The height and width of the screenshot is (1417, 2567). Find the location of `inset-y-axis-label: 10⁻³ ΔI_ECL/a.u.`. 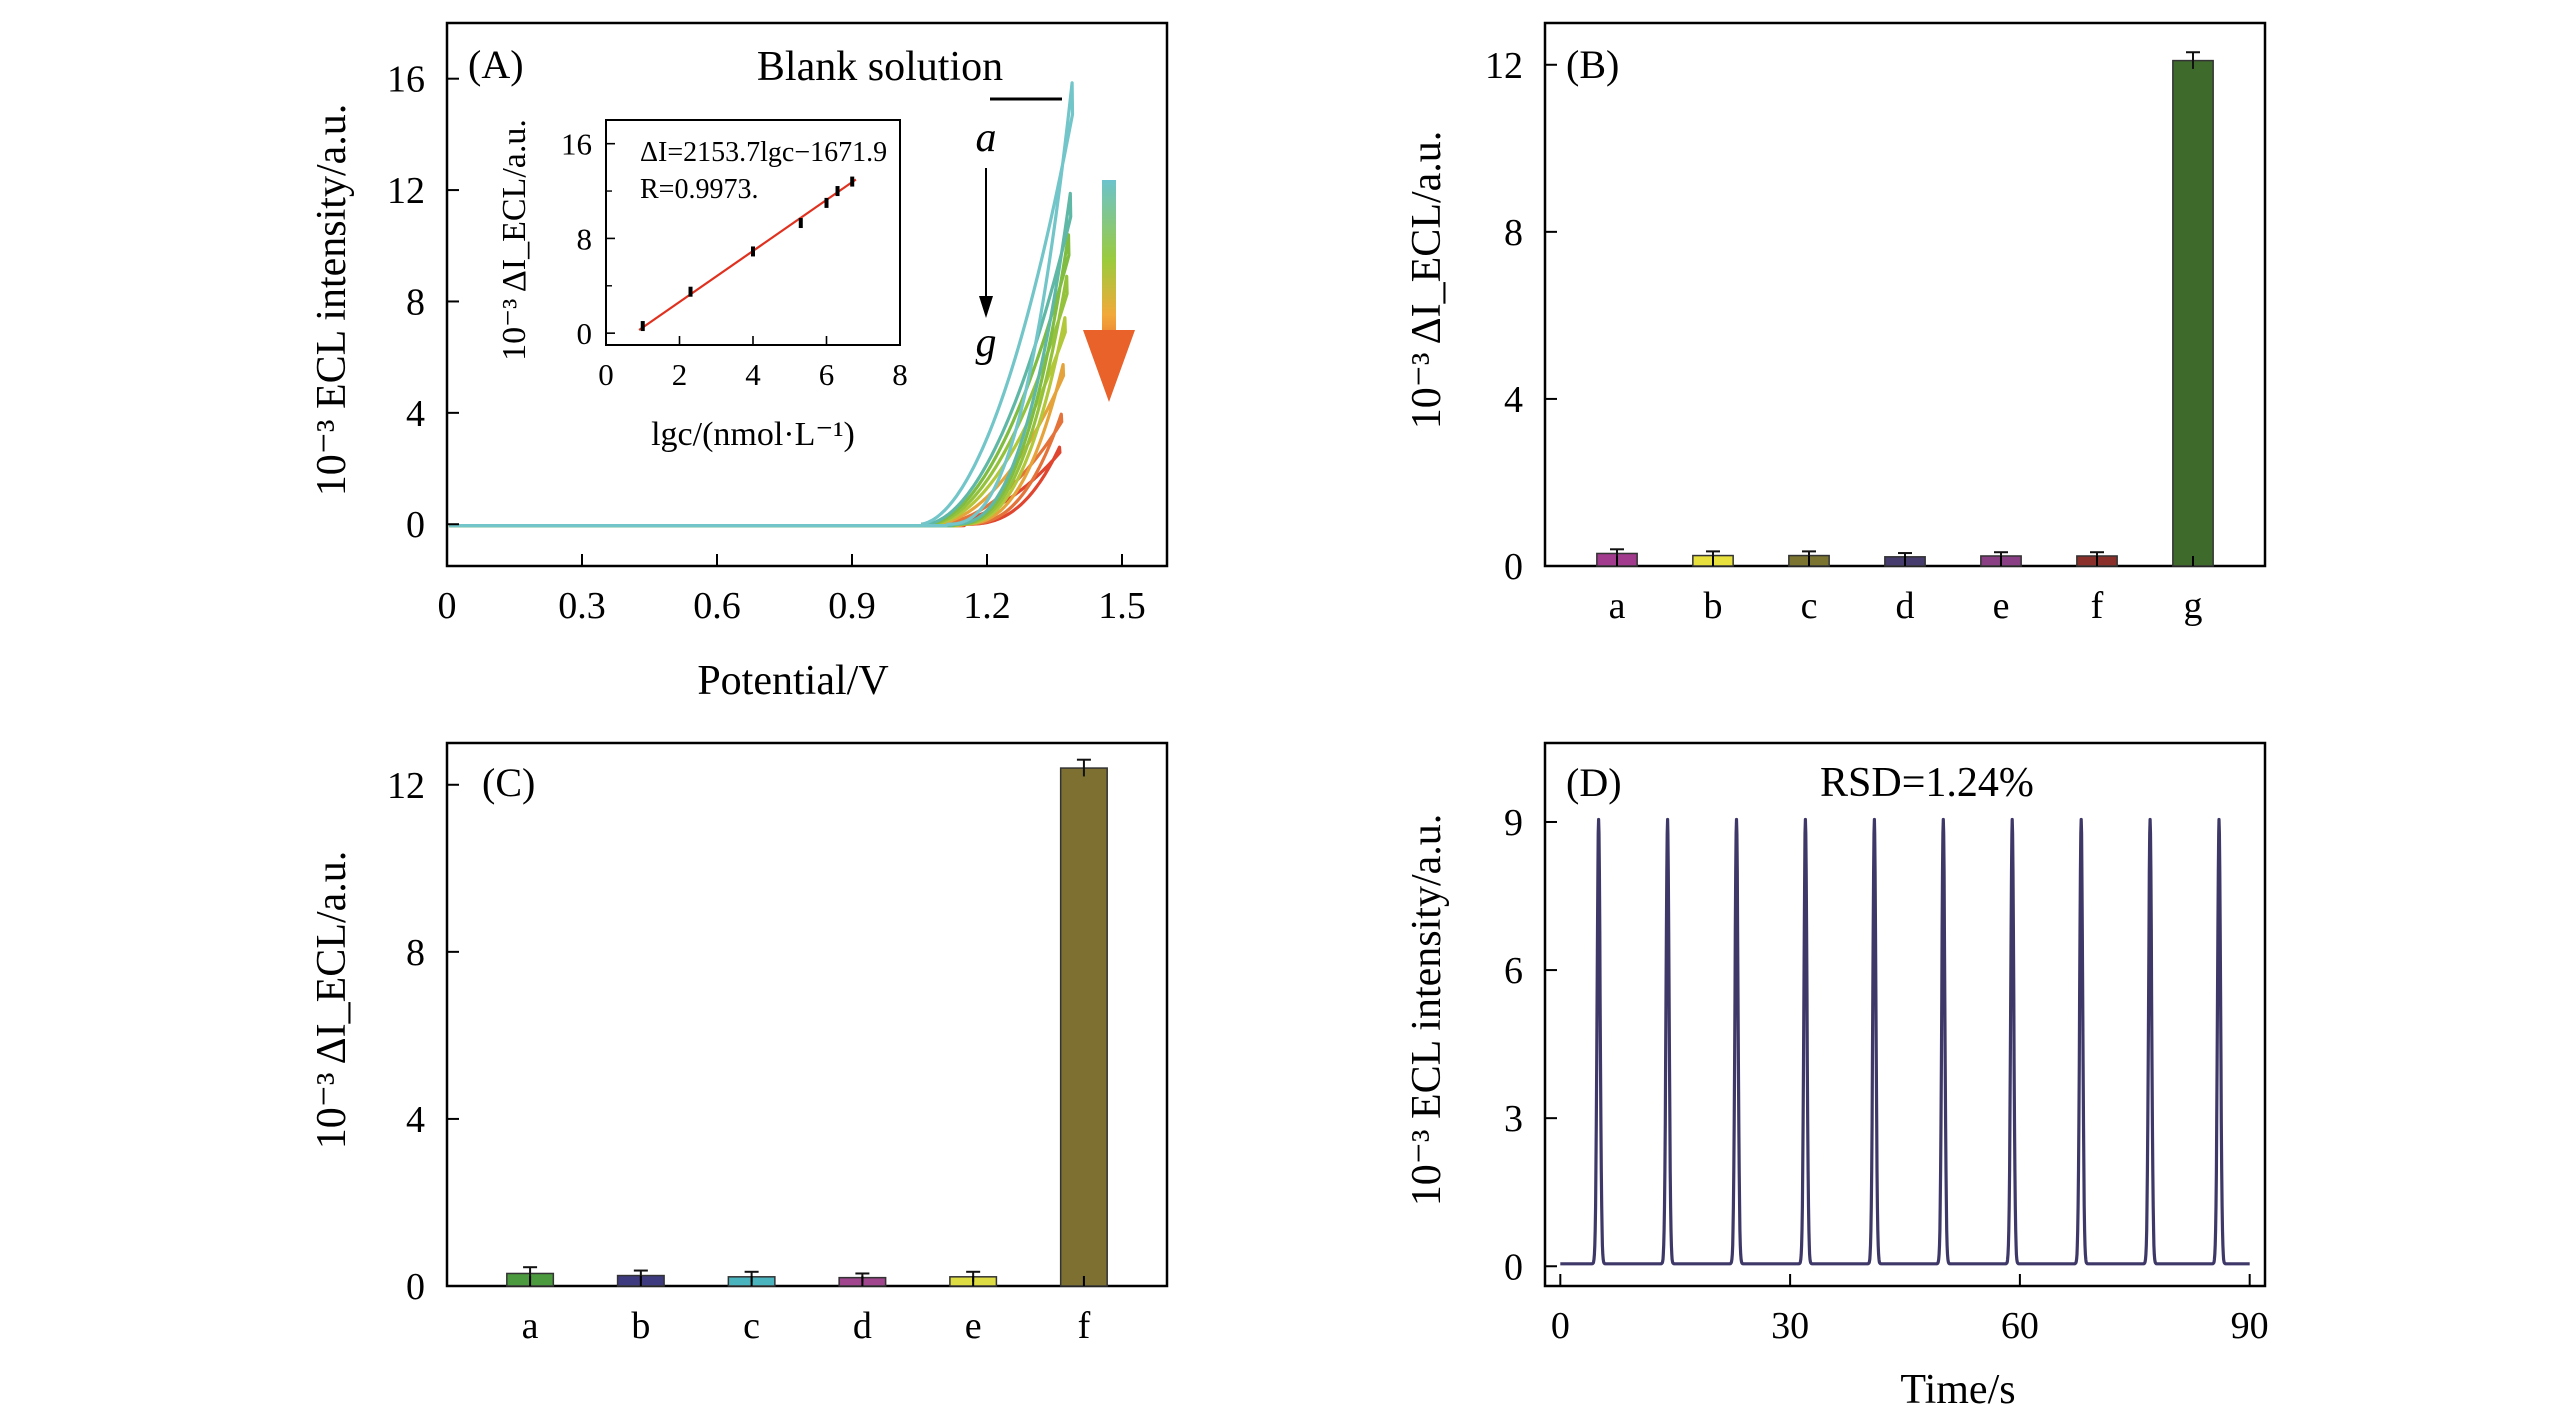

inset-y-axis-label: 10⁻³ ΔI_ECL/a.u. is located at coordinates (514, 240).